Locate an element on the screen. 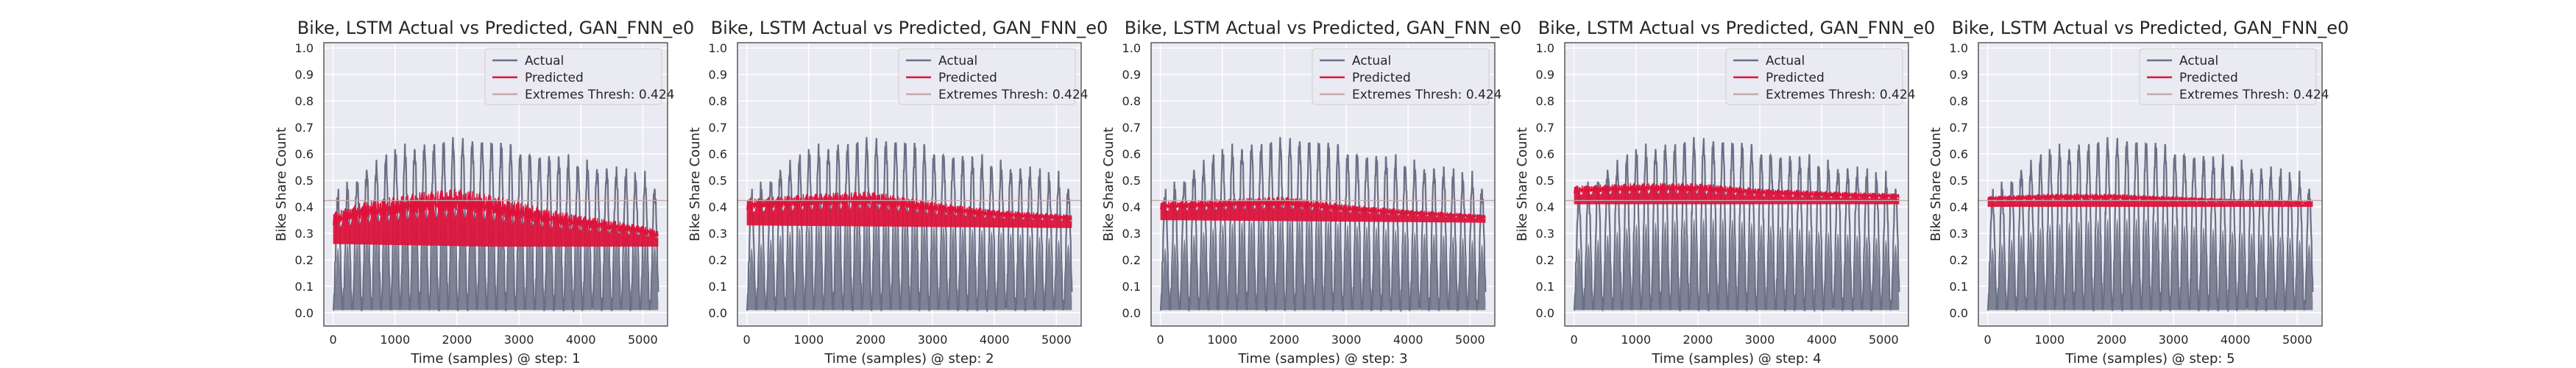 This screenshot has height=368, width=2576. y-tick-label: 0.7 is located at coordinates (1959, 128).